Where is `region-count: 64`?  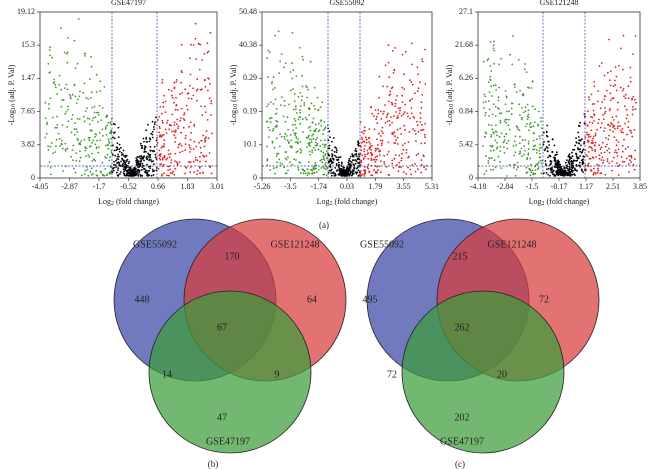
region-count: 64 is located at coordinates (312, 299).